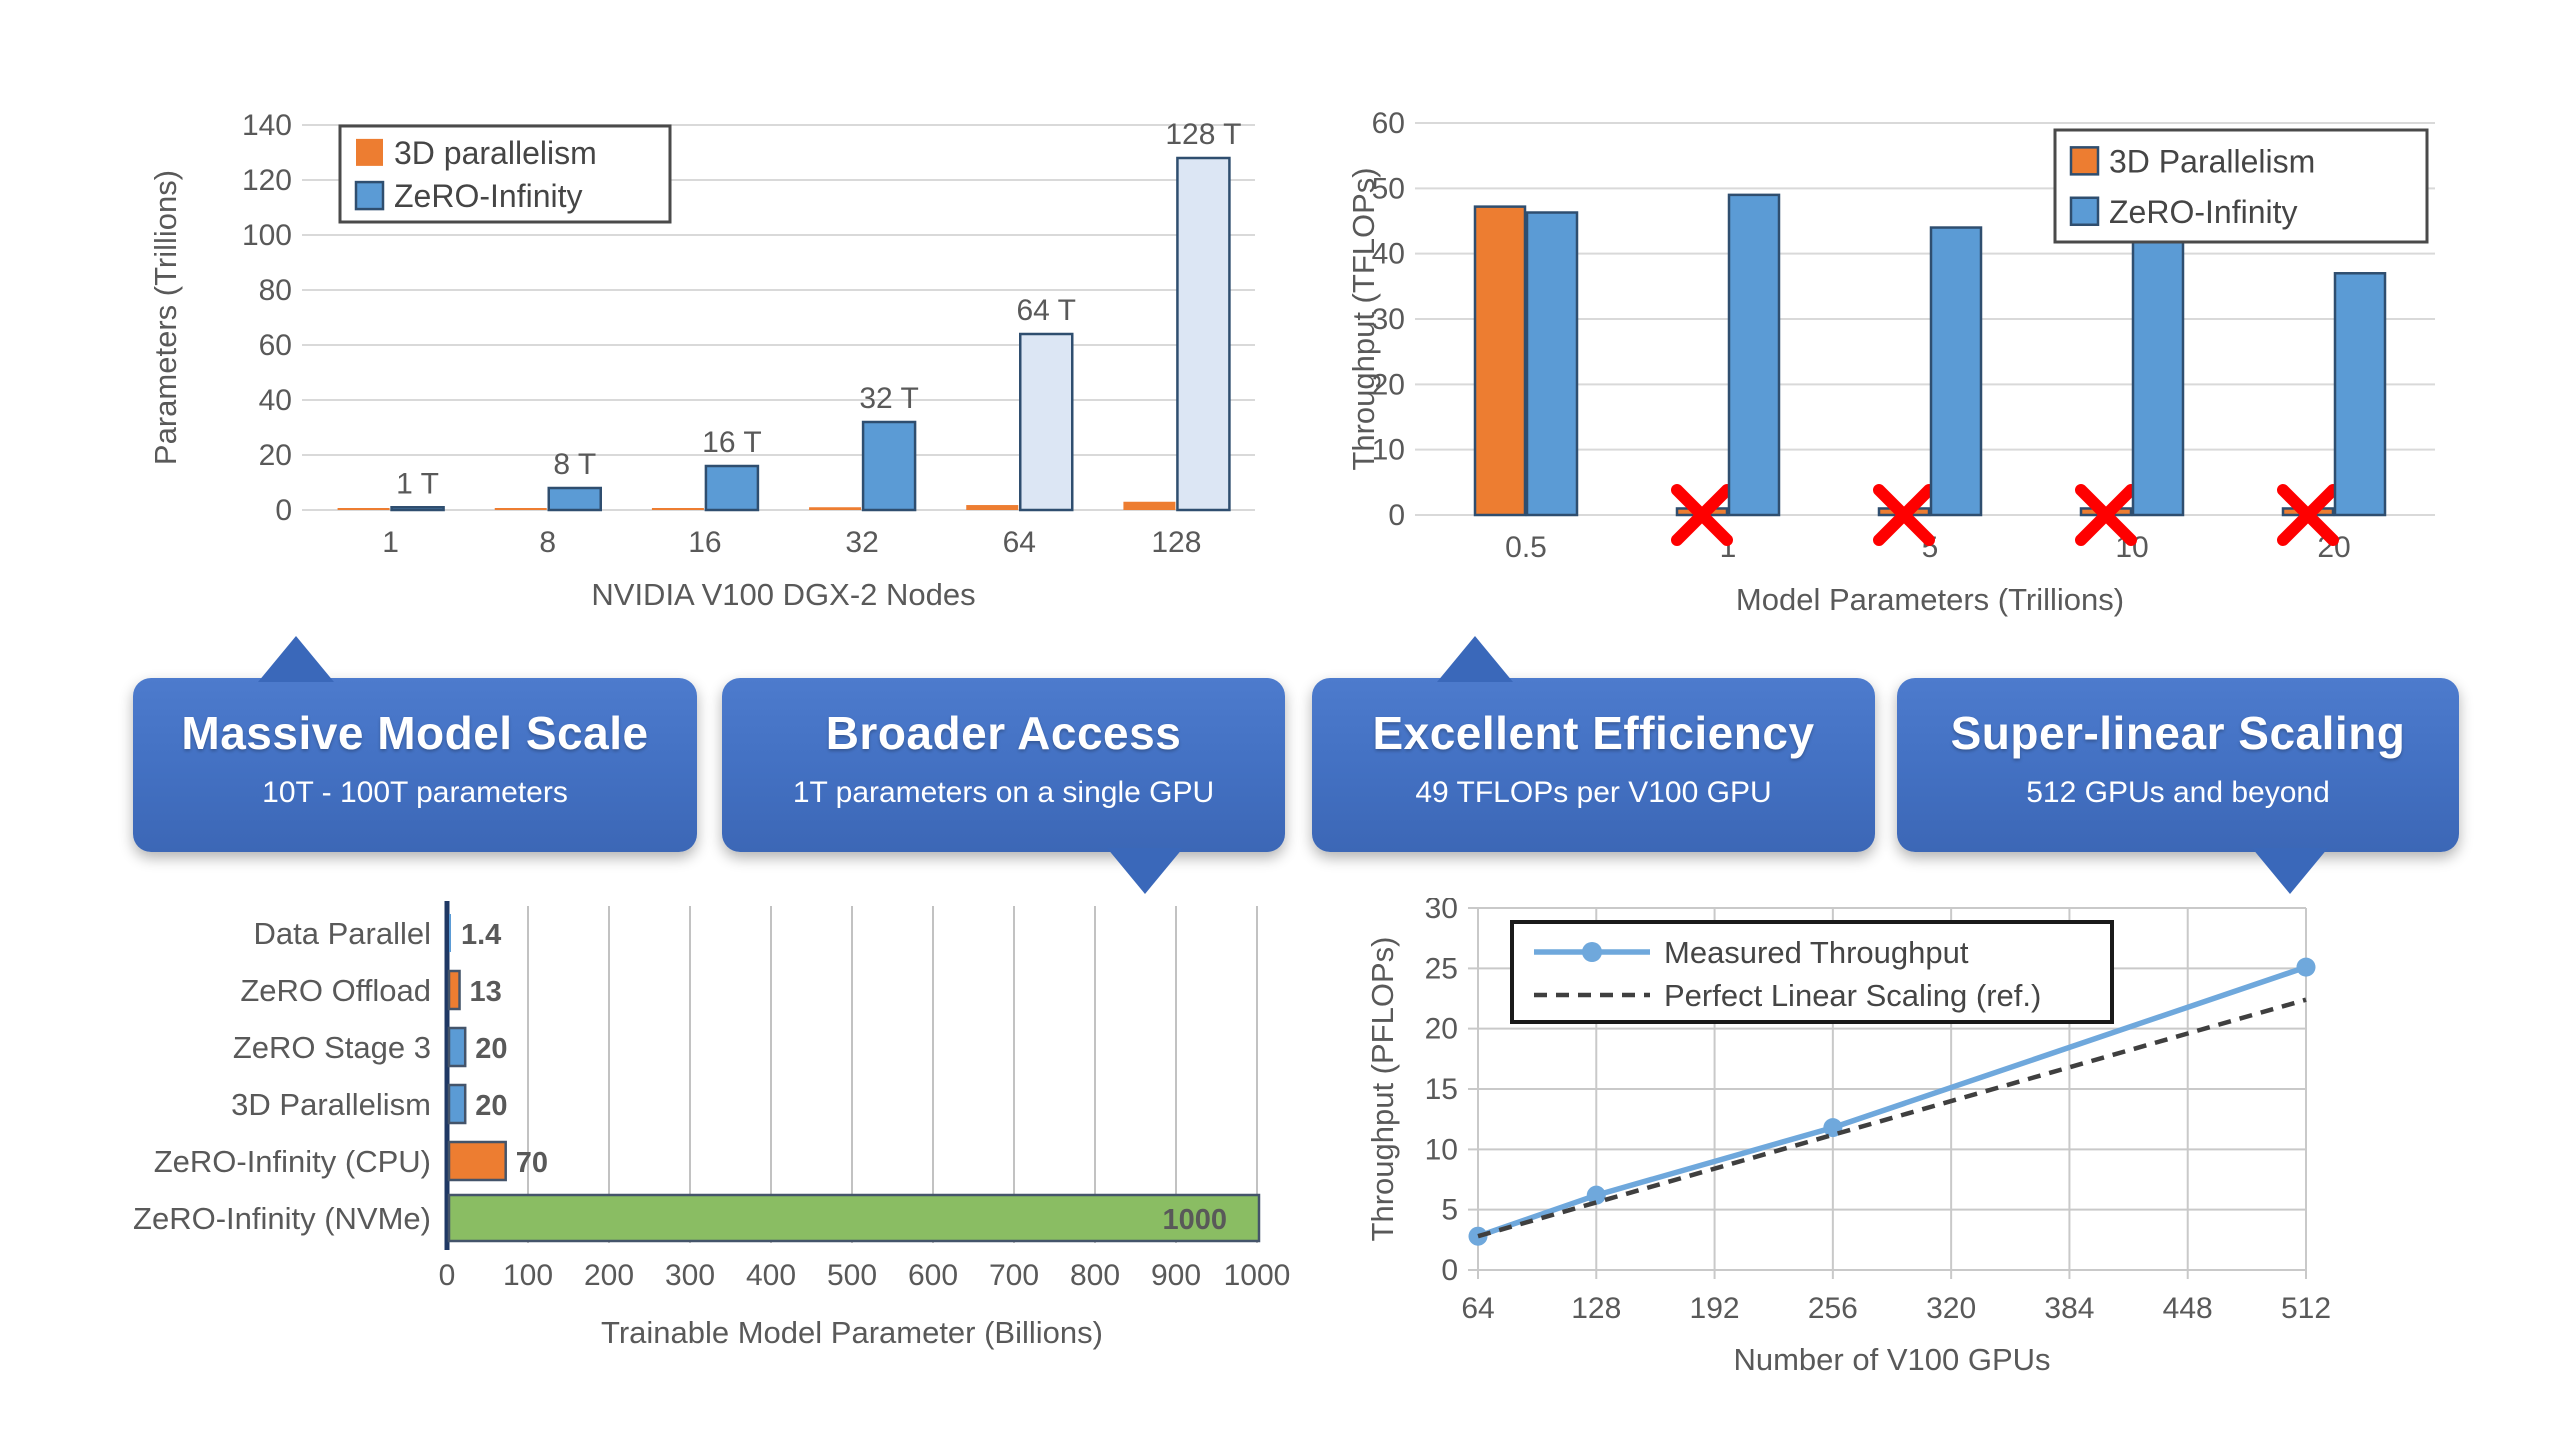 The width and height of the screenshot is (2560, 1441). What do you see at coordinates (2069, 1308) in the screenshot?
I see `x-tick-label: 384` at bounding box center [2069, 1308].